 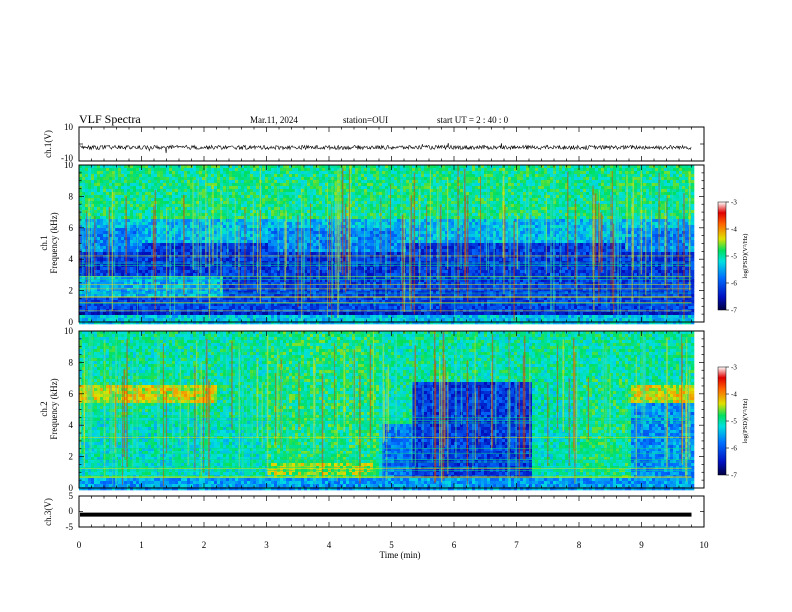 I want to click on x-axis-label: Time (min), so click(x=400, y=555).